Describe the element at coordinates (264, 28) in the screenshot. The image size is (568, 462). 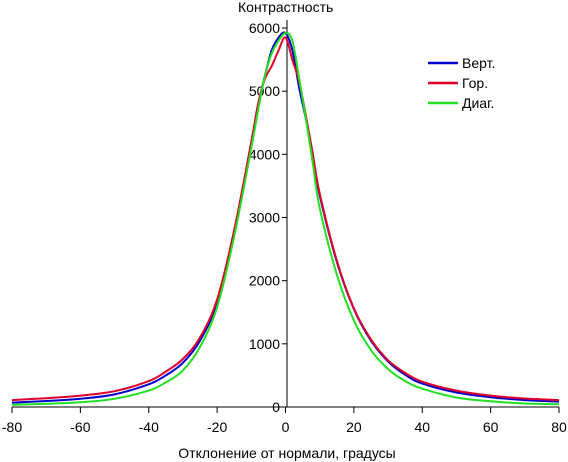
I see `y-tick-label: 6000` at that location.